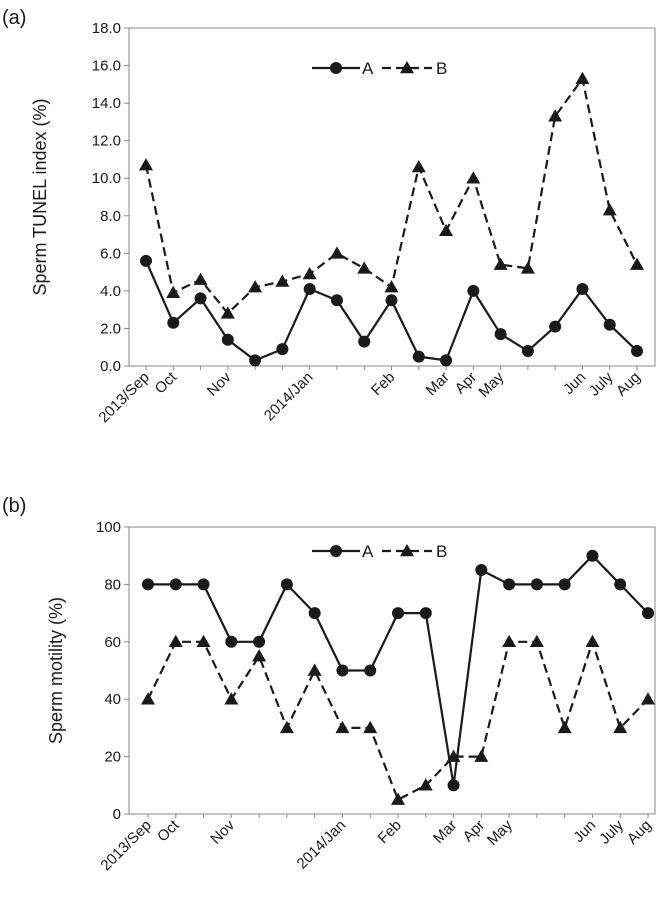  What do you see at coordinates (106, 28) in the screenshot?
I see `y-tick-label: 18.0` at bounding box center [106, 28].